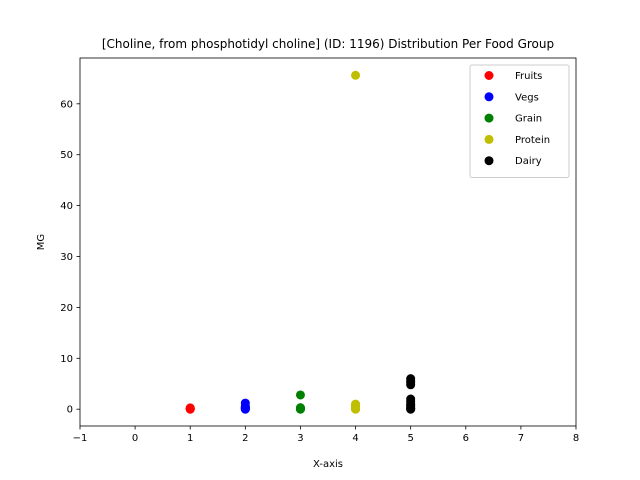 This screenshot has width=640, height=480. I want to click on legend: Fruits Vegs Grain Protein Dairy, so click(519, 121).